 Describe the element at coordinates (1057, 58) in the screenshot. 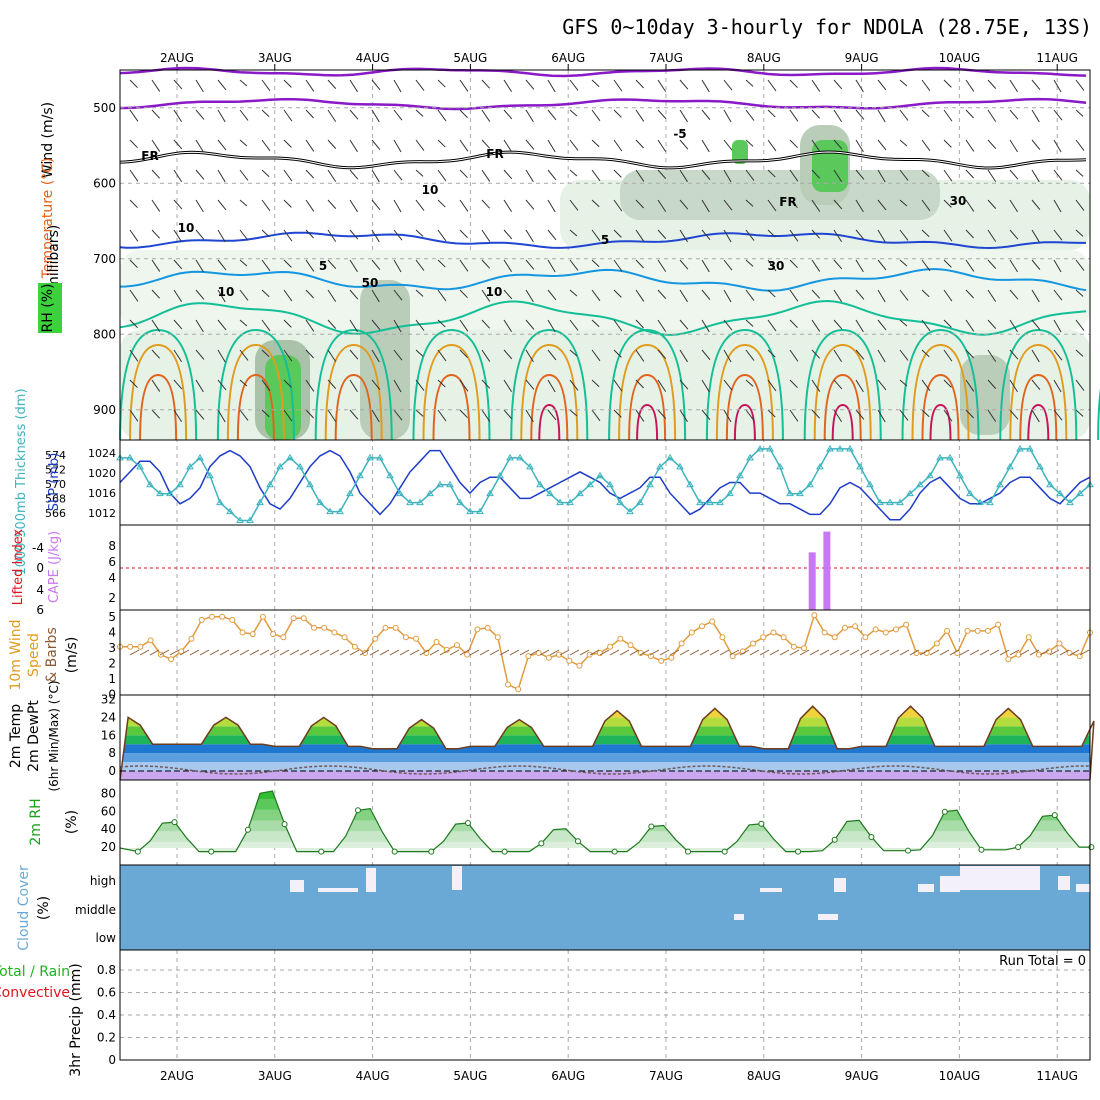

I see `top-date-label: 11AUG` at that location.